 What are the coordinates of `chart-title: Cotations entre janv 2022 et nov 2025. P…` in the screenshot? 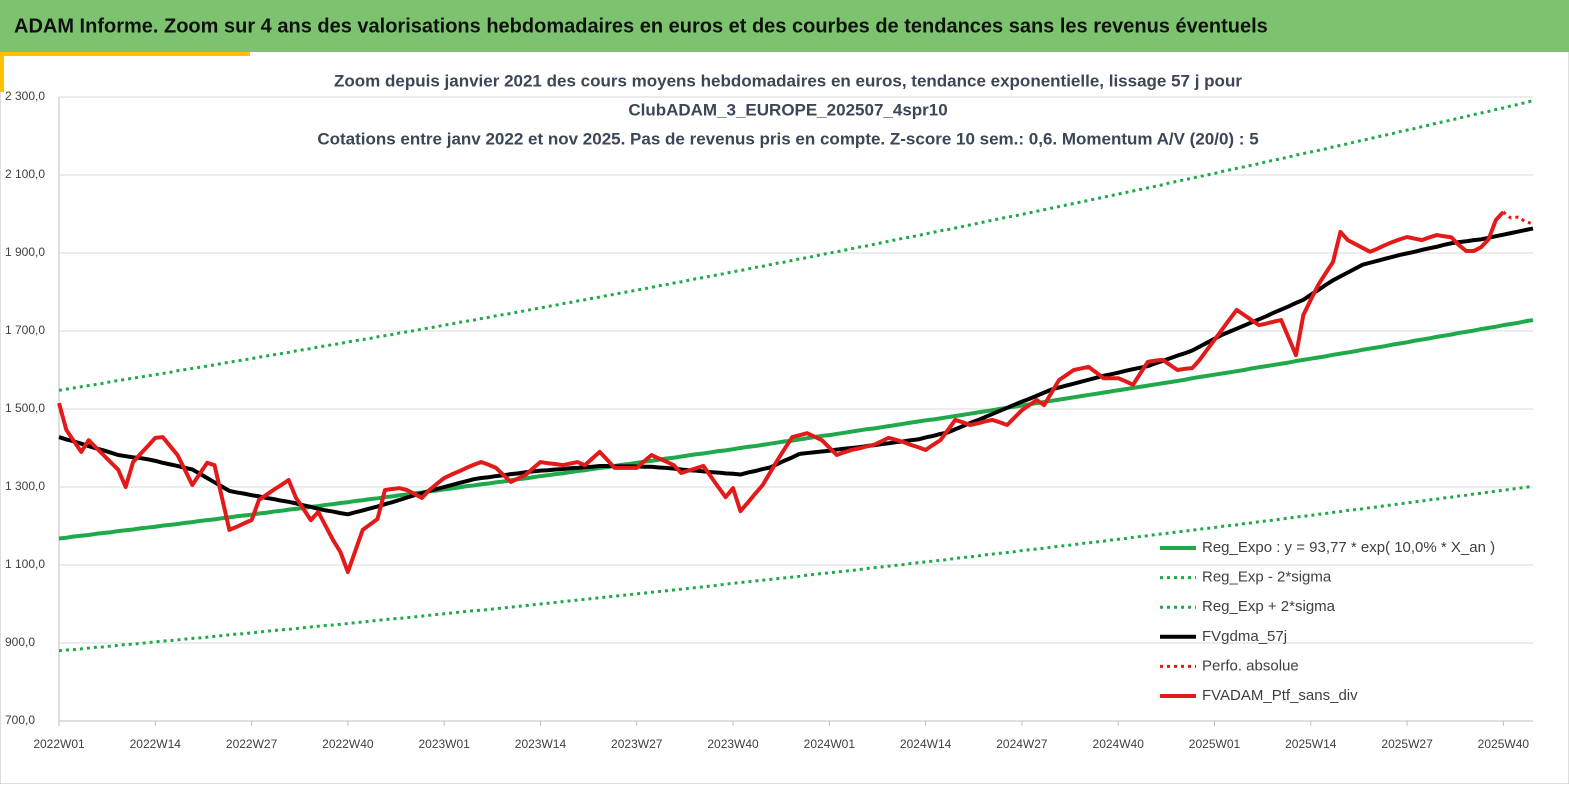 It's located at (787, 138).